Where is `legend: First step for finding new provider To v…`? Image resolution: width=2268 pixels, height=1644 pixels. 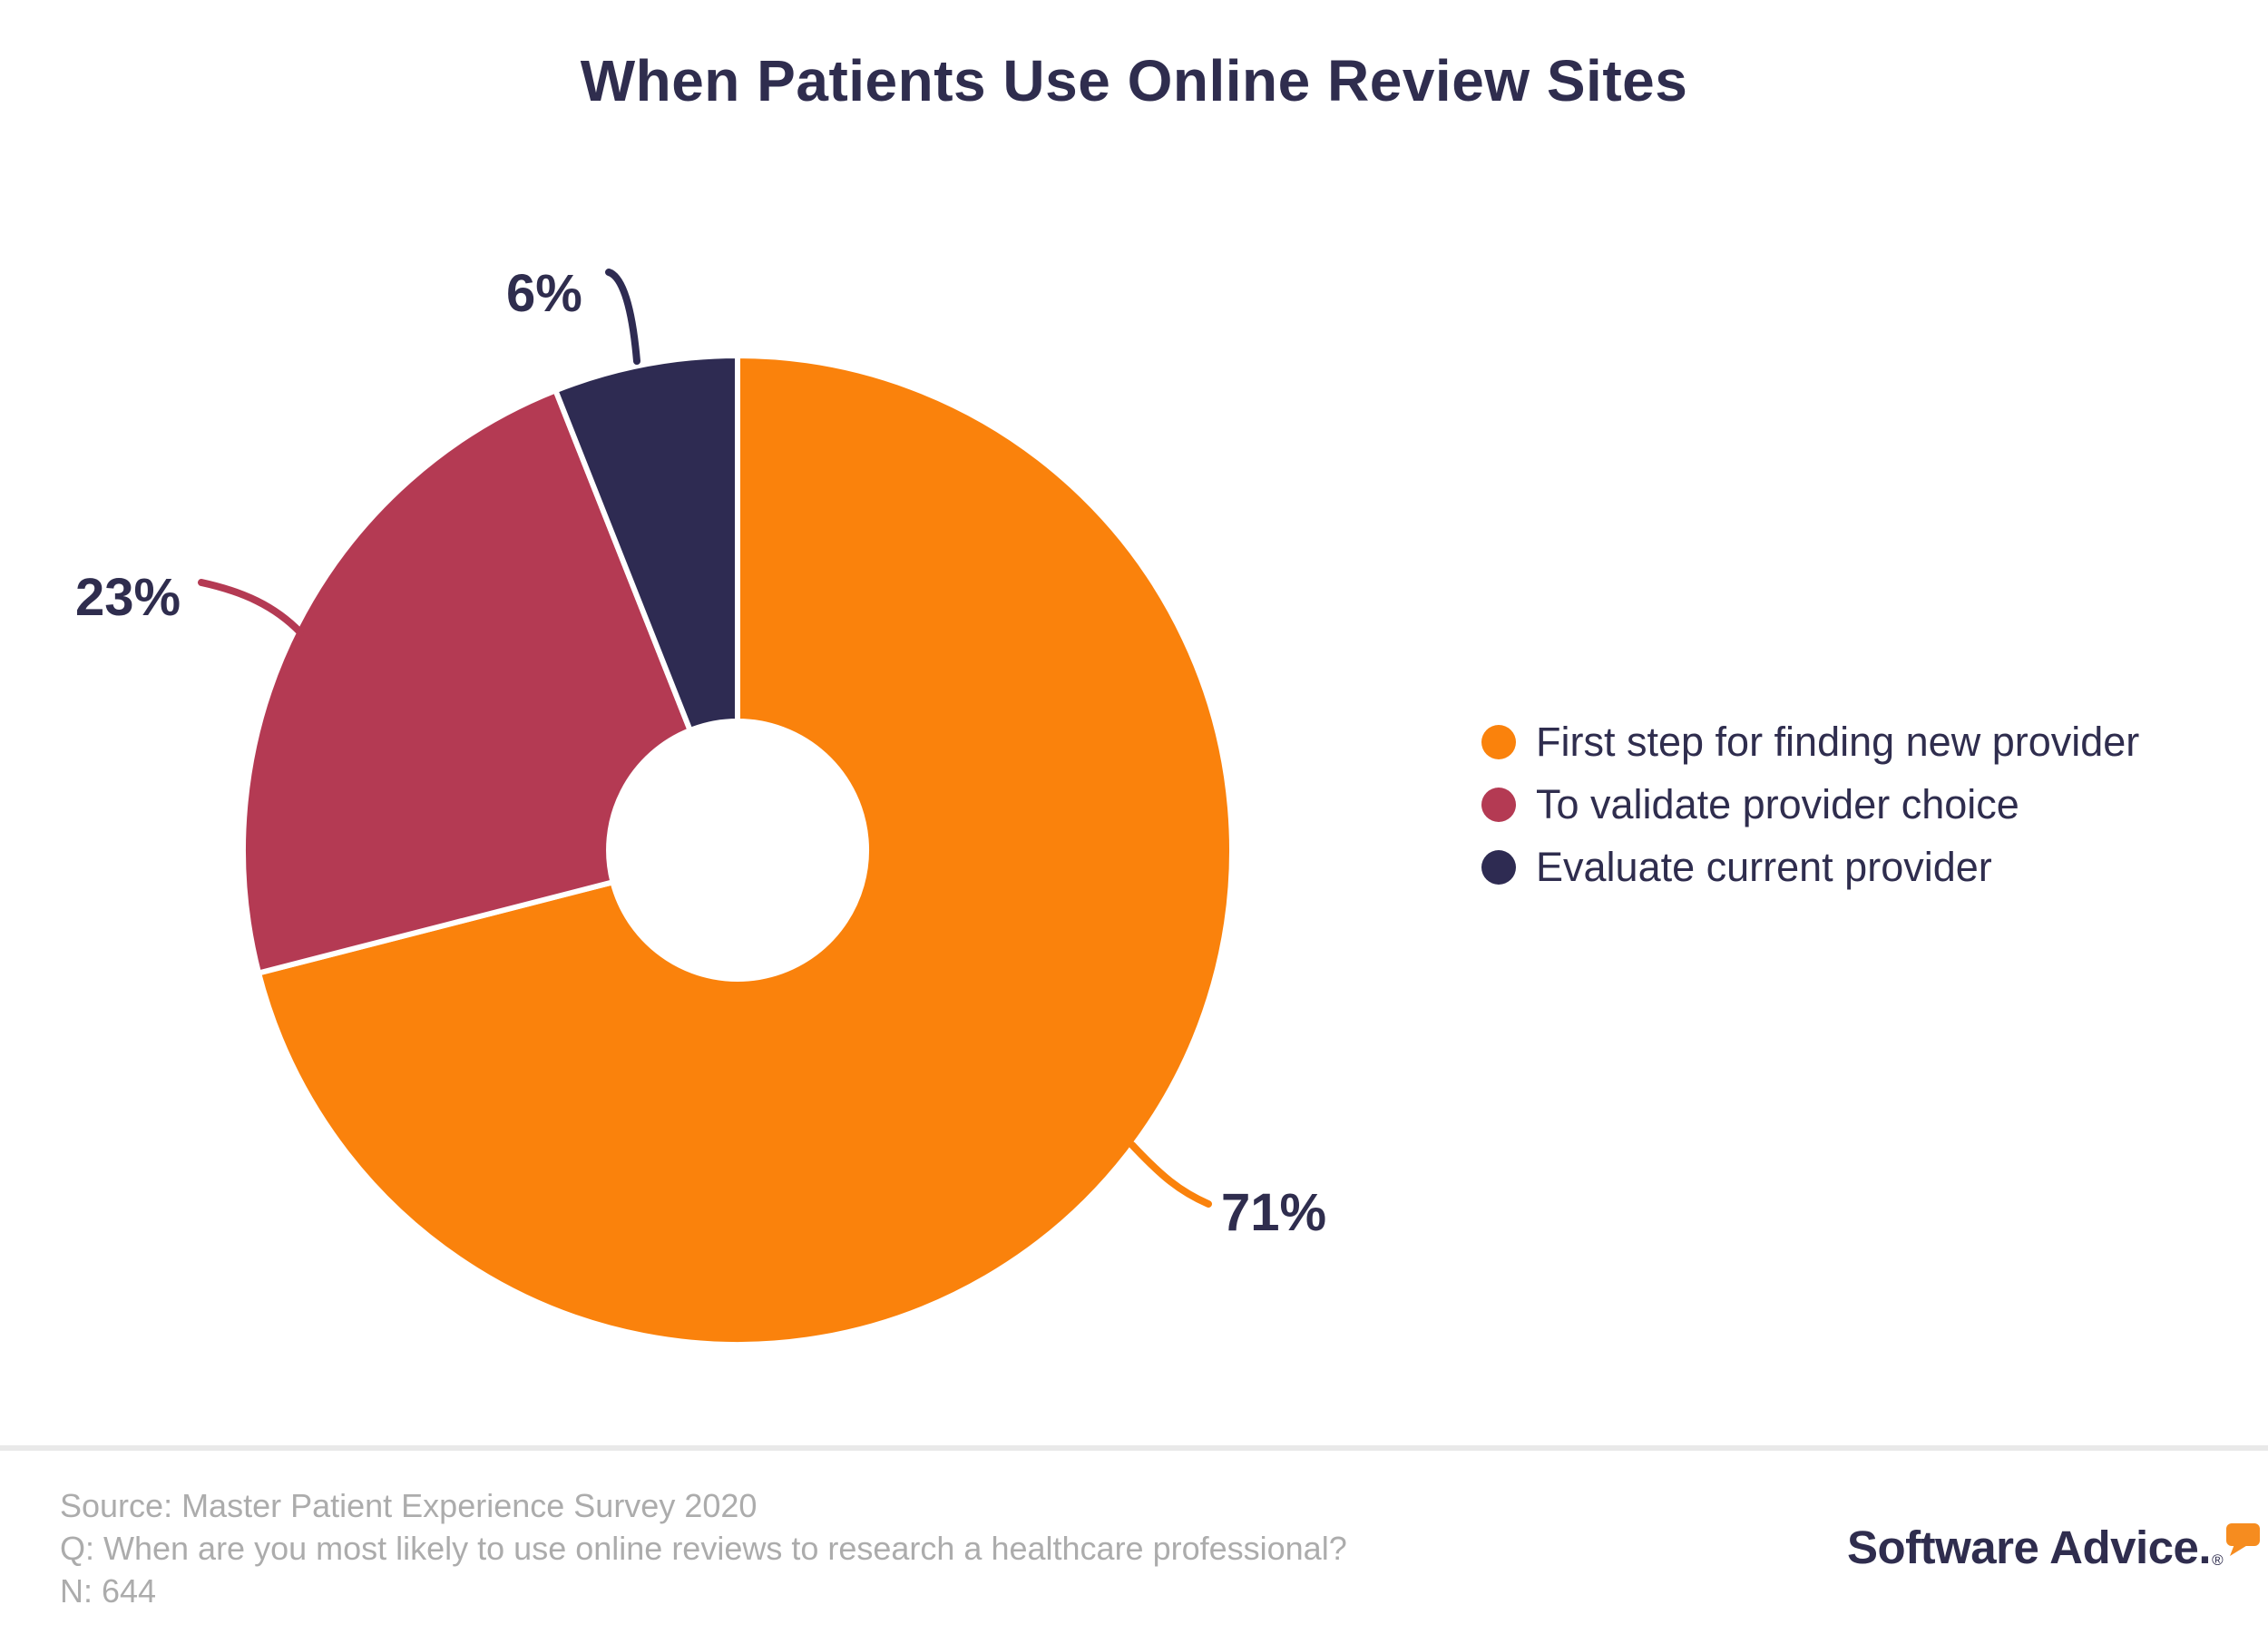 legend: First step for finding new provider To v… is located at coordinates (1811, 804).